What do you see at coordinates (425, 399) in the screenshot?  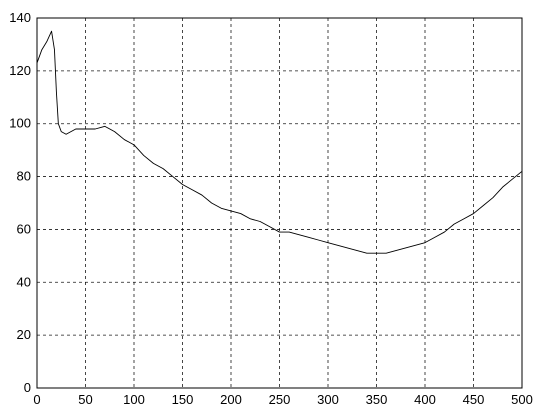 I see `x-tick-label-400: 400` at bounding box center [425, 399].